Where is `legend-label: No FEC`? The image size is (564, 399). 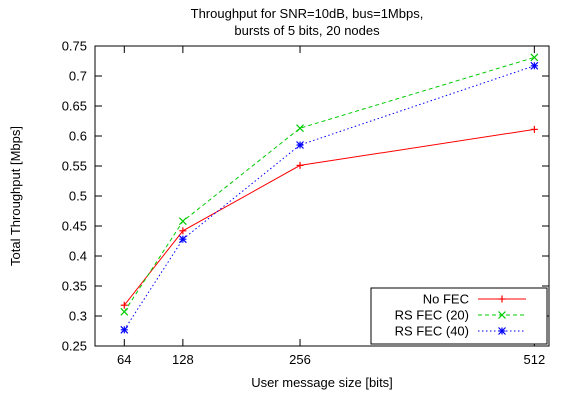 legend-label: No FEC is located at coordinates (446, 299).